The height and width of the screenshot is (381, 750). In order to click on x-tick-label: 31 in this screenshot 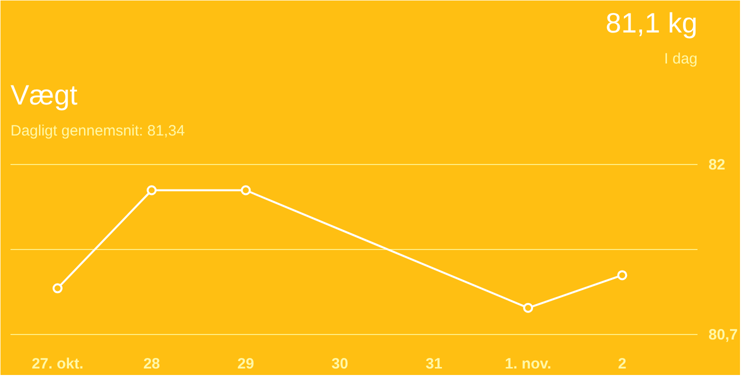, I will do `click(434, 364)`.